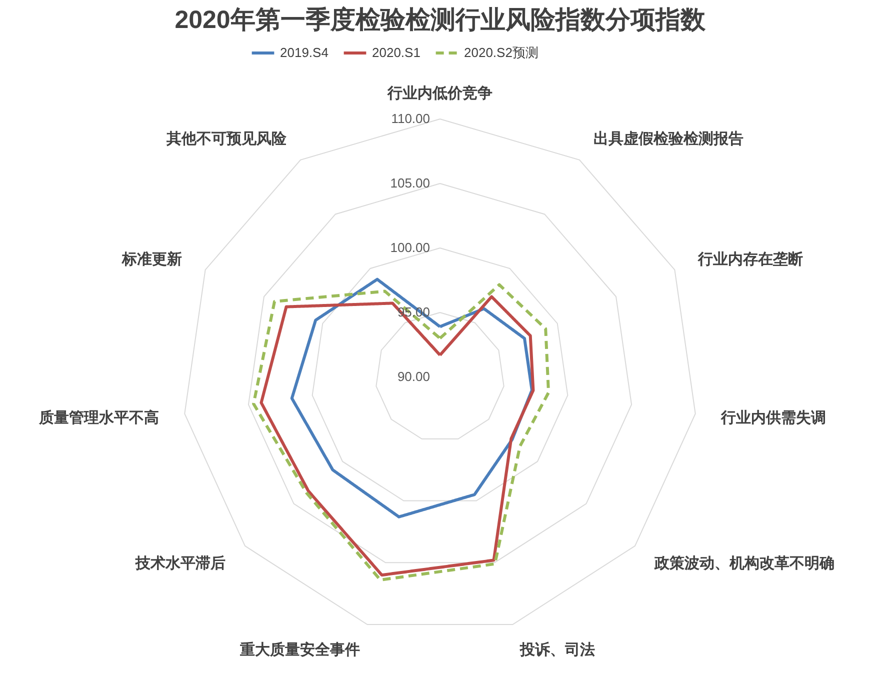  What do you see at coordinates (410, 183) in the screenshot?
I see `y-tick-label: 105.00` at bounding box center [410, 183].